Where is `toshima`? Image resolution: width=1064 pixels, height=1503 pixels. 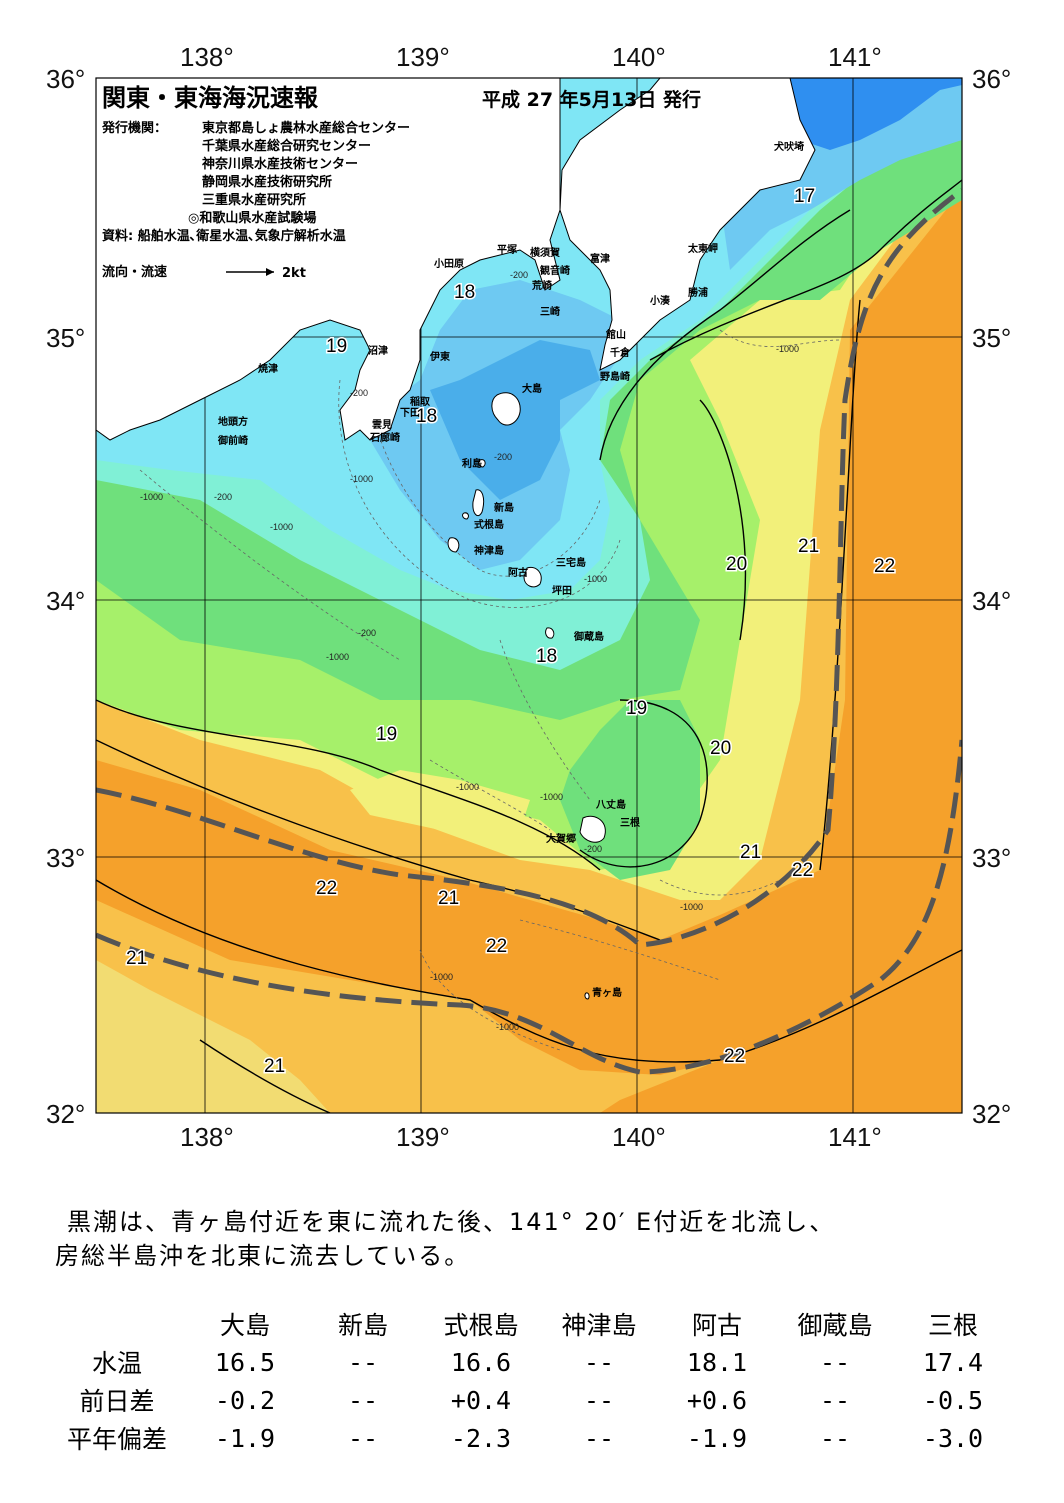 toshima is located at coordinates (482, 463).